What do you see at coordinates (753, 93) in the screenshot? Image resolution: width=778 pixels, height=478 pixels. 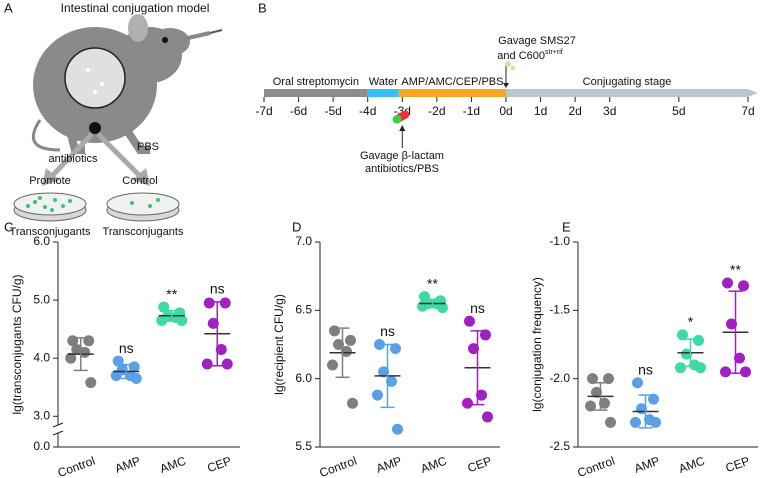 I see `timeline-arrow` at bounding box center [753, 93].